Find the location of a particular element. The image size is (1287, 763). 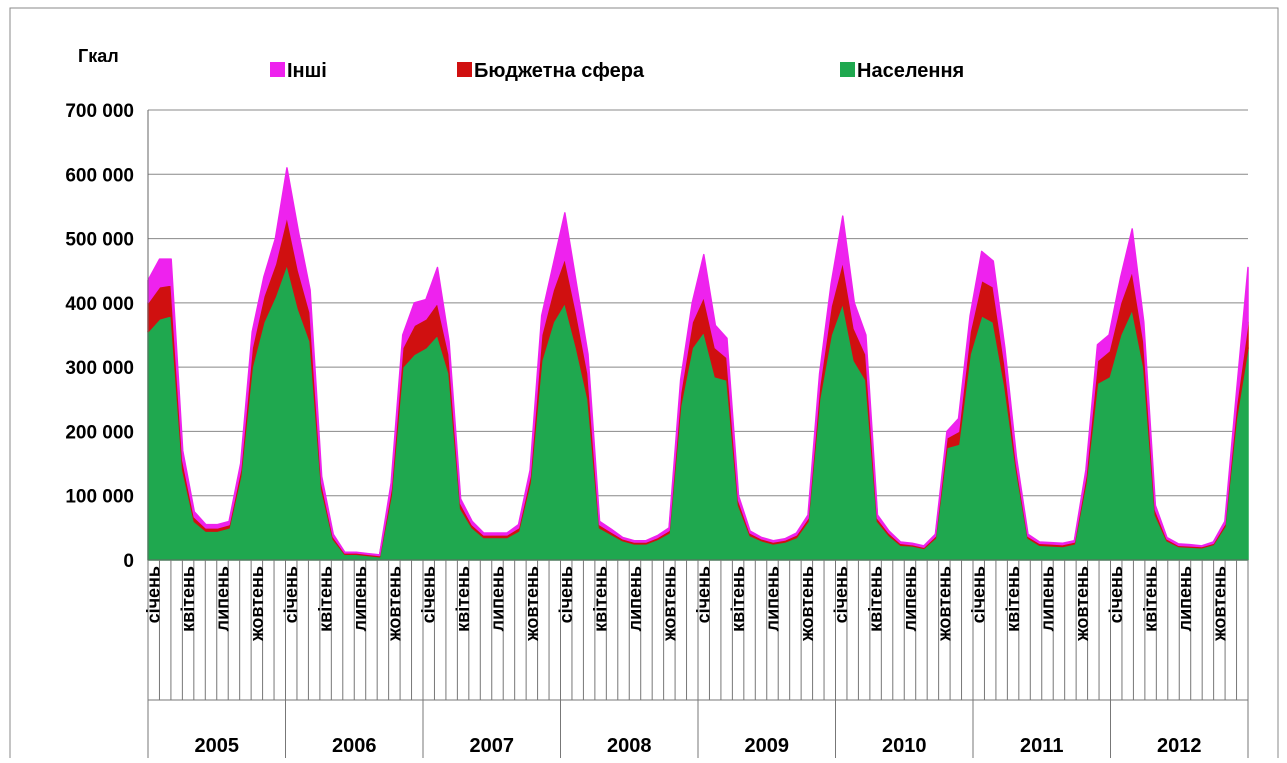

year-label: 2012 is located at coordinates (1179, 746).